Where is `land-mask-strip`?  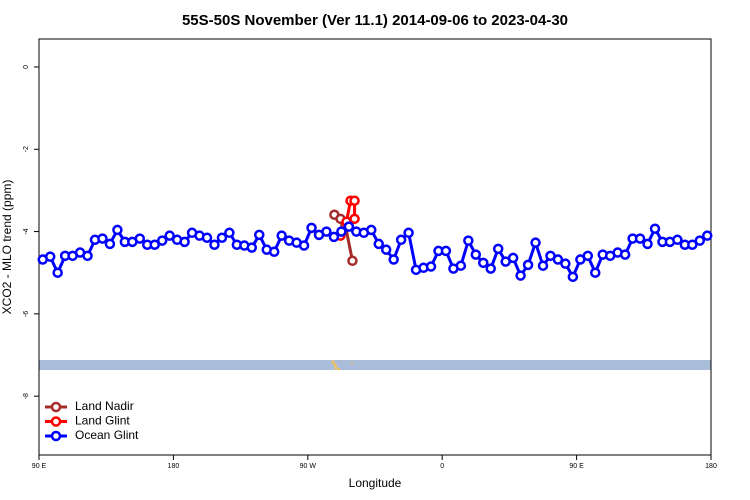
land-mask-strip is located at coordinates (375, 365).